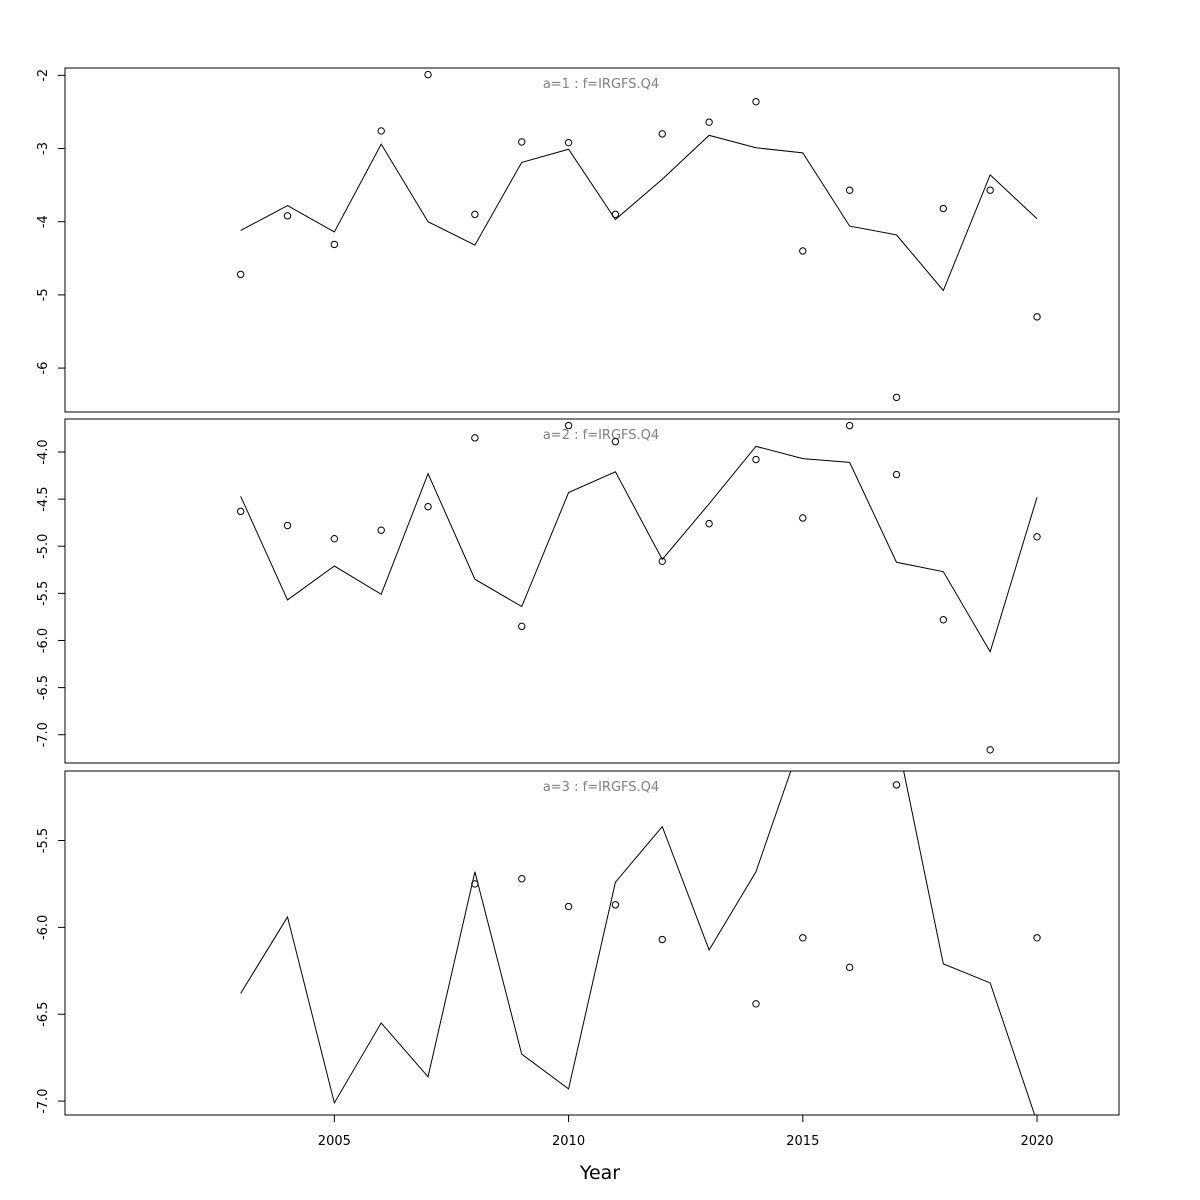 The width and height of the screenshot is (1200, 1200). Describe the element at coordinates (802, 1141) in the screenshot. I see `x-tick-label: 2015` at that location.